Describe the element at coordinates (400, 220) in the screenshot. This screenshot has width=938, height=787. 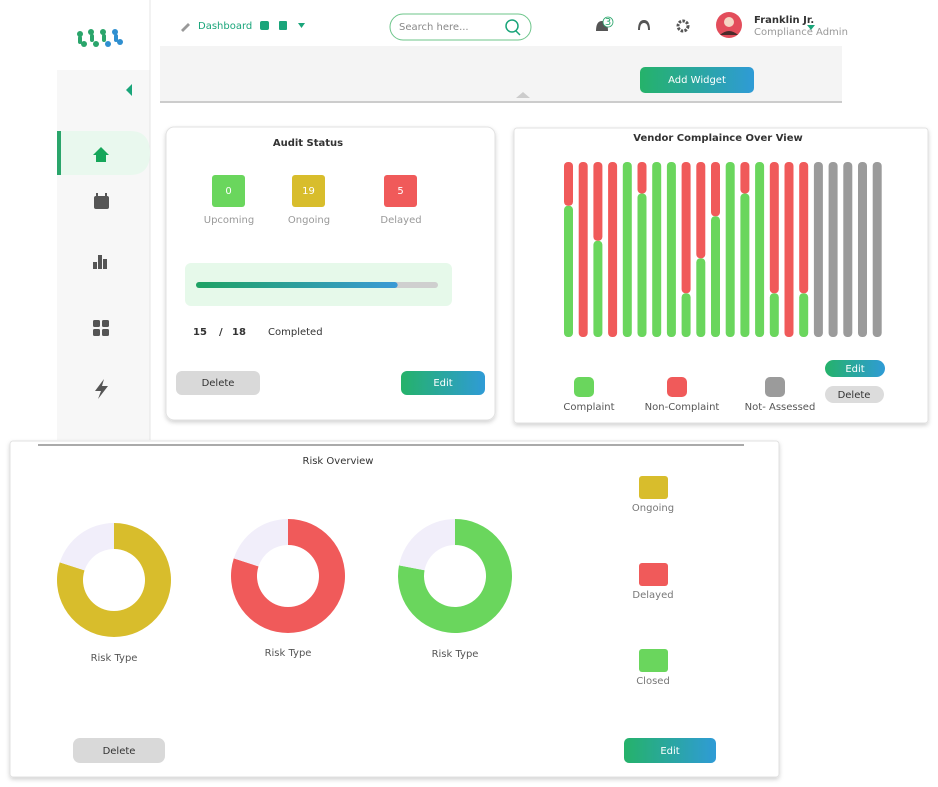
I see `stat-label: Delayed` at that location.